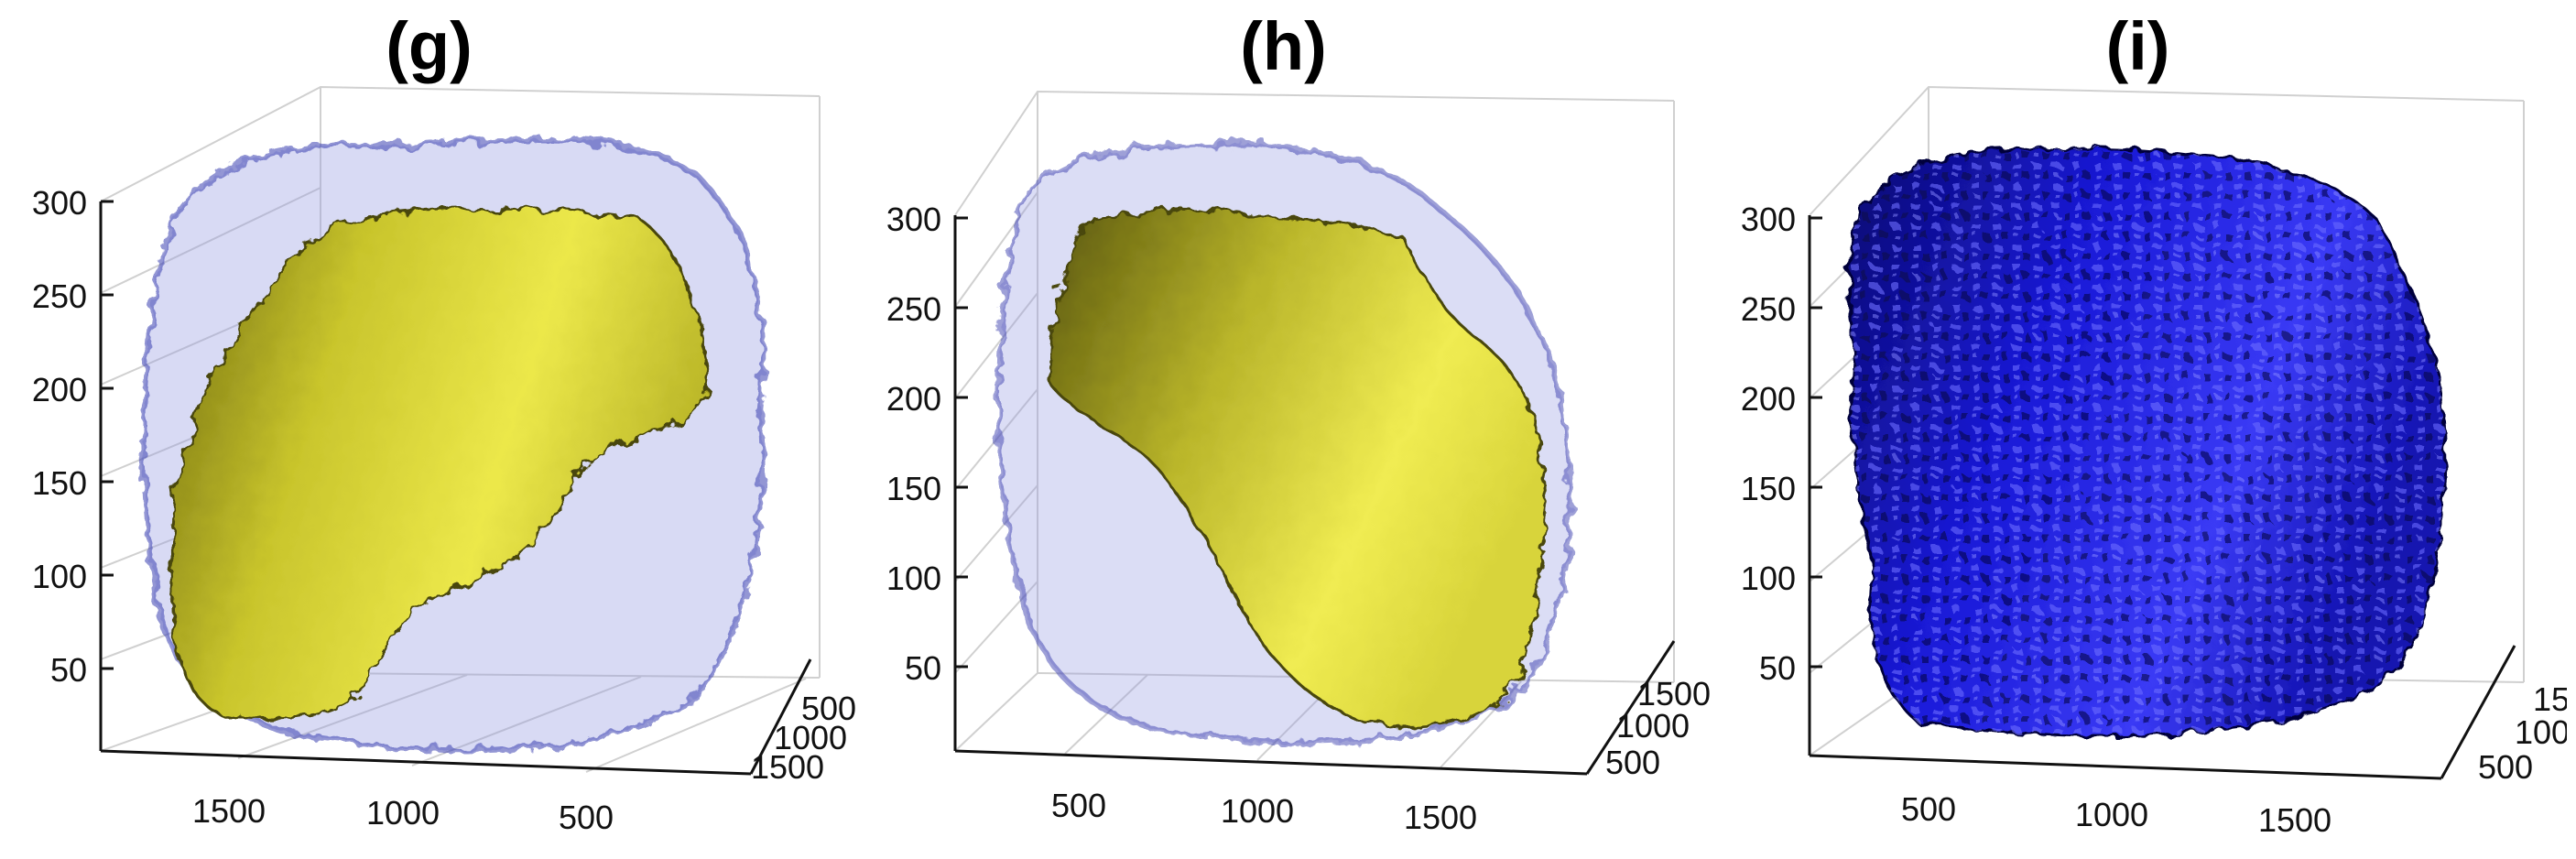 Image resolution: width=2576 pixels, height=859 pixels. Describe the element at coordinates (2137, 46) in the screenshot. I see `panel-title: (i)` at that location.